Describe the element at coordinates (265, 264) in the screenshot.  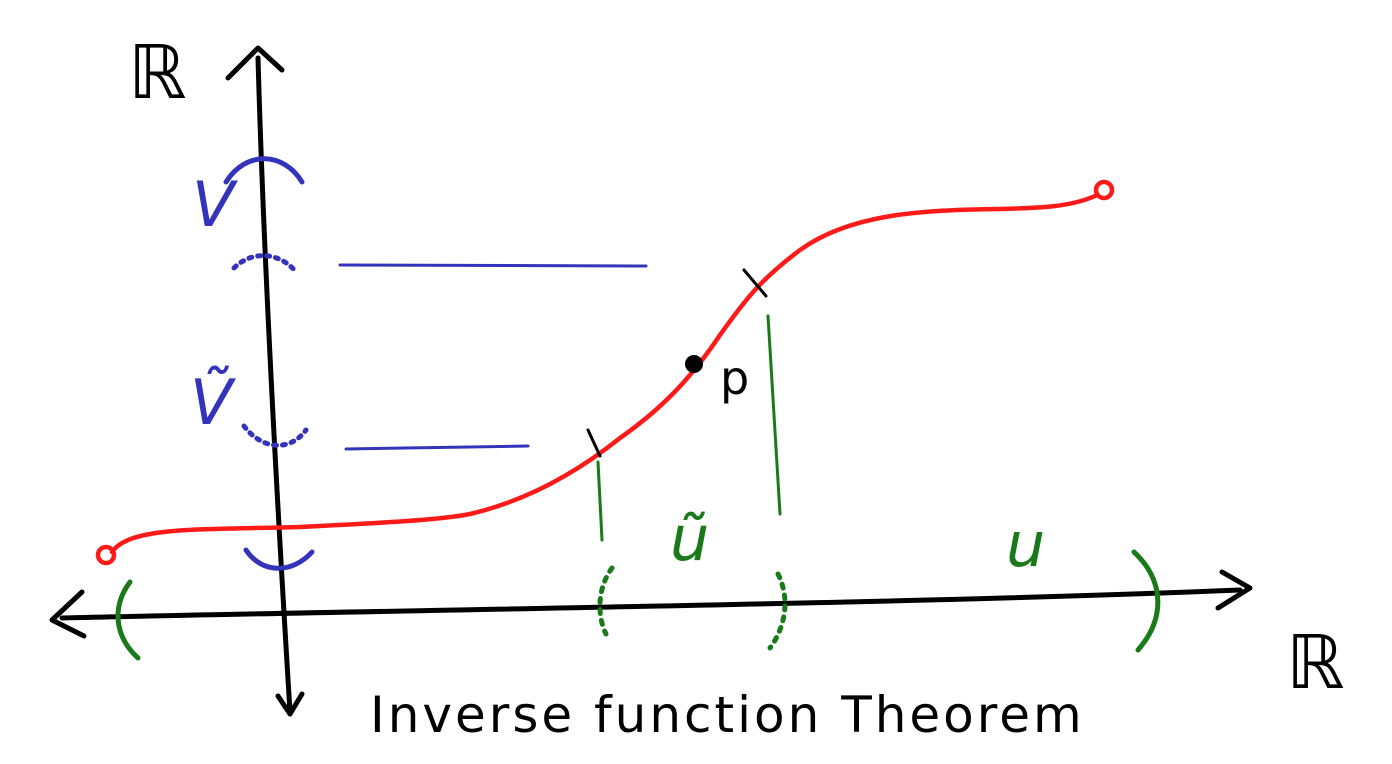
I see `v-tilde-top-bracket` at that location.